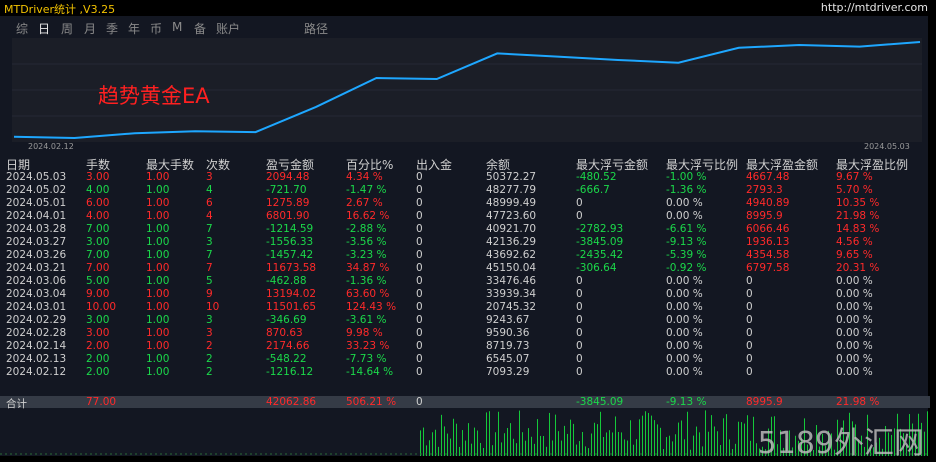  What do you see at coordinates (90, 29) in the screenshot?
I see `tab-month: 月` at bounding box center [90, 29].